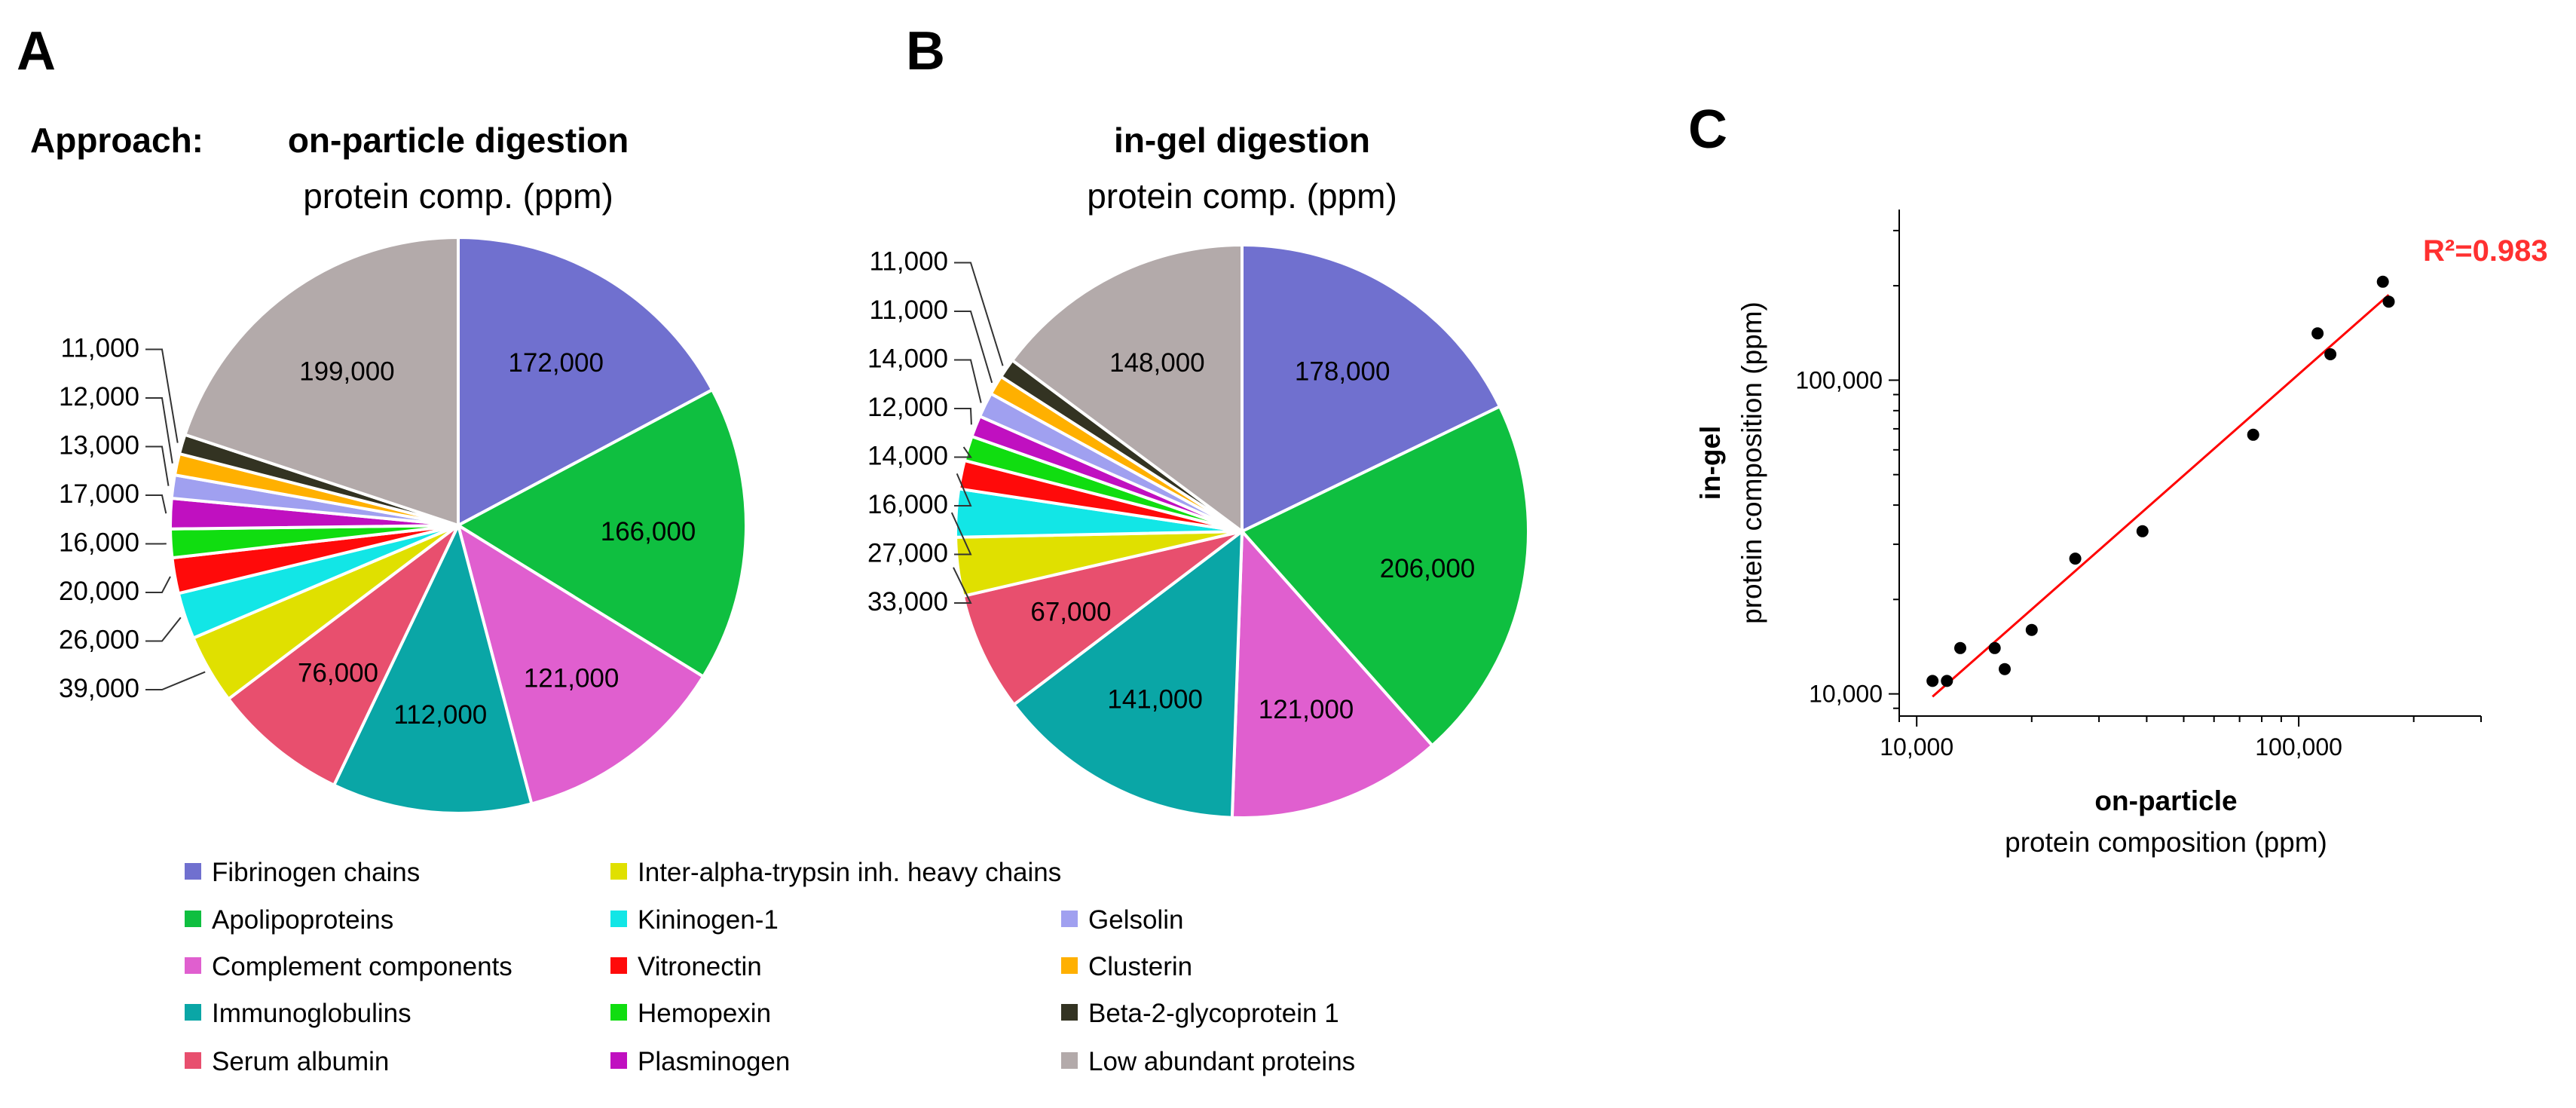 The height and width of the screenshot is (1108, 2576). Describe the element at coordinates (907, 359) in the screenshot. I see `pie-b-value-label-11: 14,000` at that location.